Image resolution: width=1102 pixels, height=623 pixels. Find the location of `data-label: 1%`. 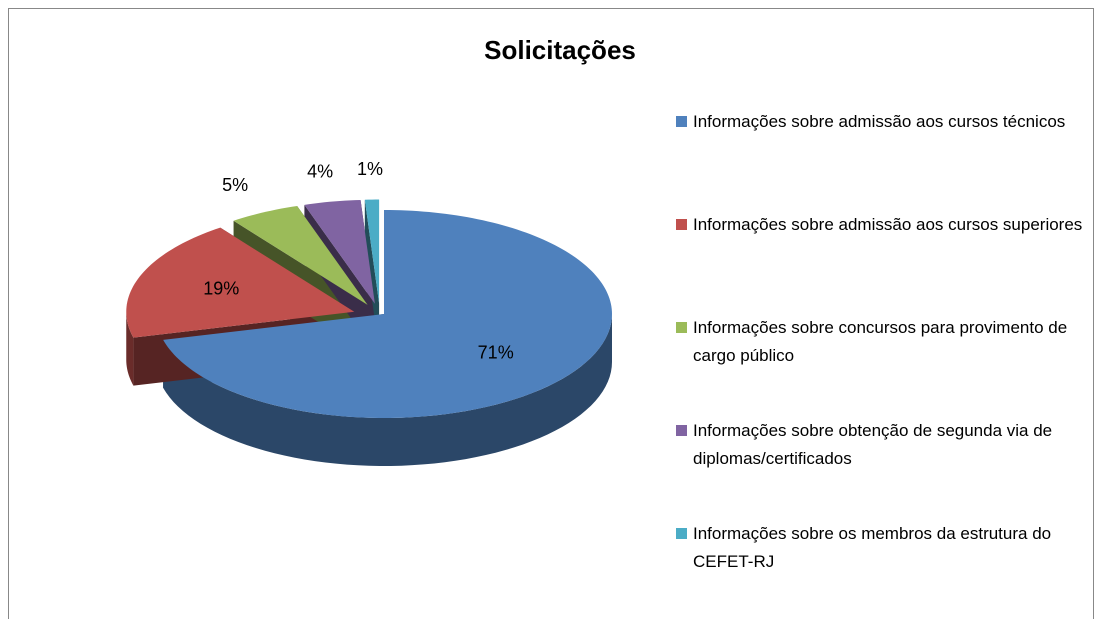

data-label: 1% is located at coordinates (370, 169).